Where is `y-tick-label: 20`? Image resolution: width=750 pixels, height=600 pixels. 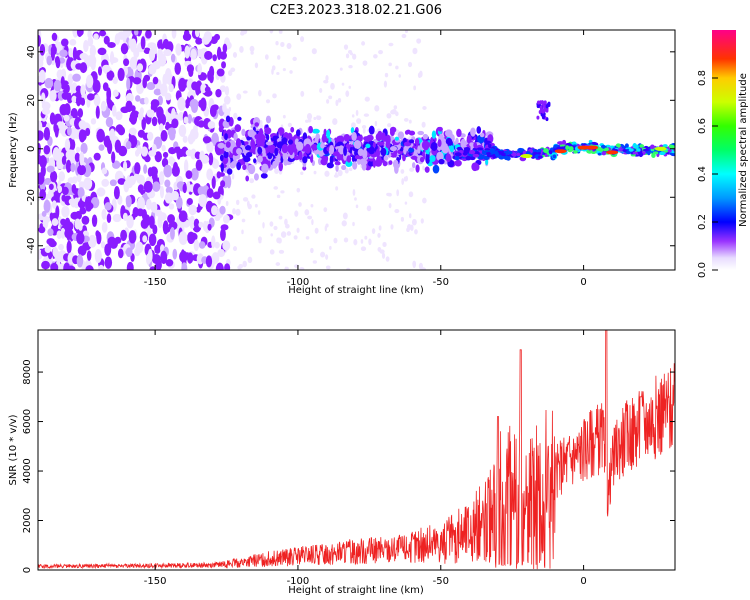
y-tick-label: 20 is located at coordinates (31, 100).